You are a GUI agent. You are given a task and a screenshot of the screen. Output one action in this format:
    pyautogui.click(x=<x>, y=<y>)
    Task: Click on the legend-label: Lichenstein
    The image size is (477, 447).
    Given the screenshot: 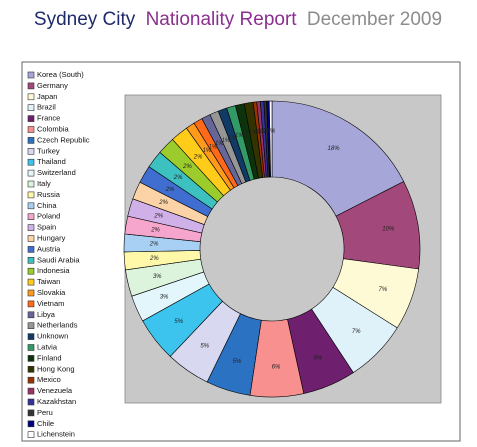 What is the action you would take?
    pyautogui.click(x=56, y=434)
    